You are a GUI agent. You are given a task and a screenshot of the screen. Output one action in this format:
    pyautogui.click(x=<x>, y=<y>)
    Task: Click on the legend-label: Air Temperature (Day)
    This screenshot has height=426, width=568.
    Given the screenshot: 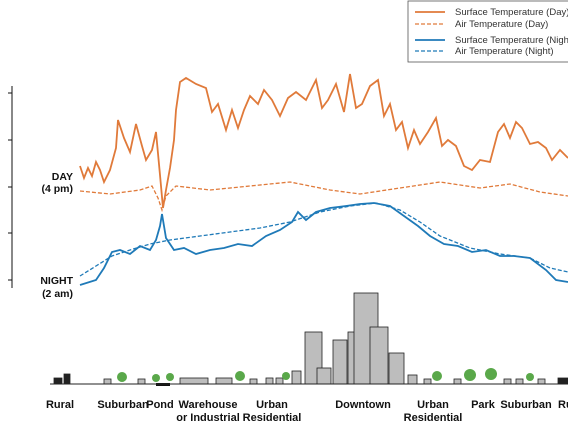 What is the action you would take?
    pyautogui.click(x=501, y=24)
    